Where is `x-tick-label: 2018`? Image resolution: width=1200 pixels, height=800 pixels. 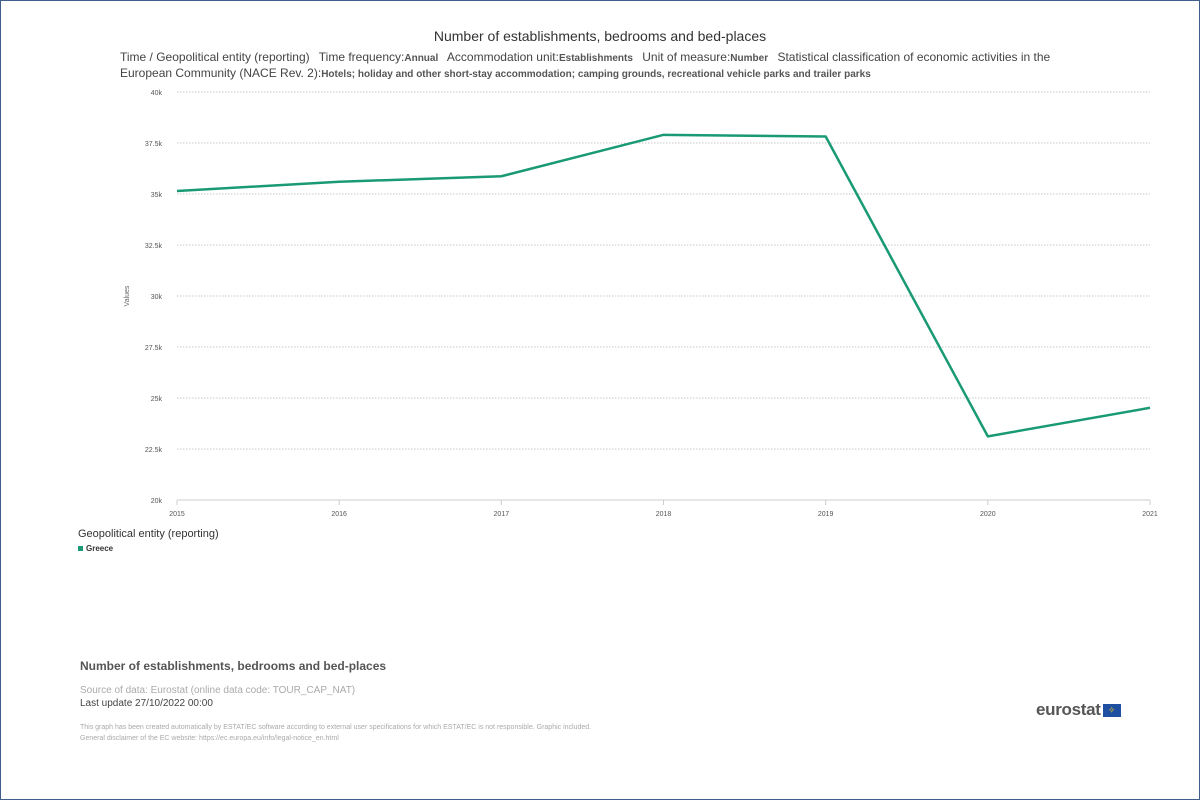
x-tick-label: 2018 is located at coordinates (664, 514).